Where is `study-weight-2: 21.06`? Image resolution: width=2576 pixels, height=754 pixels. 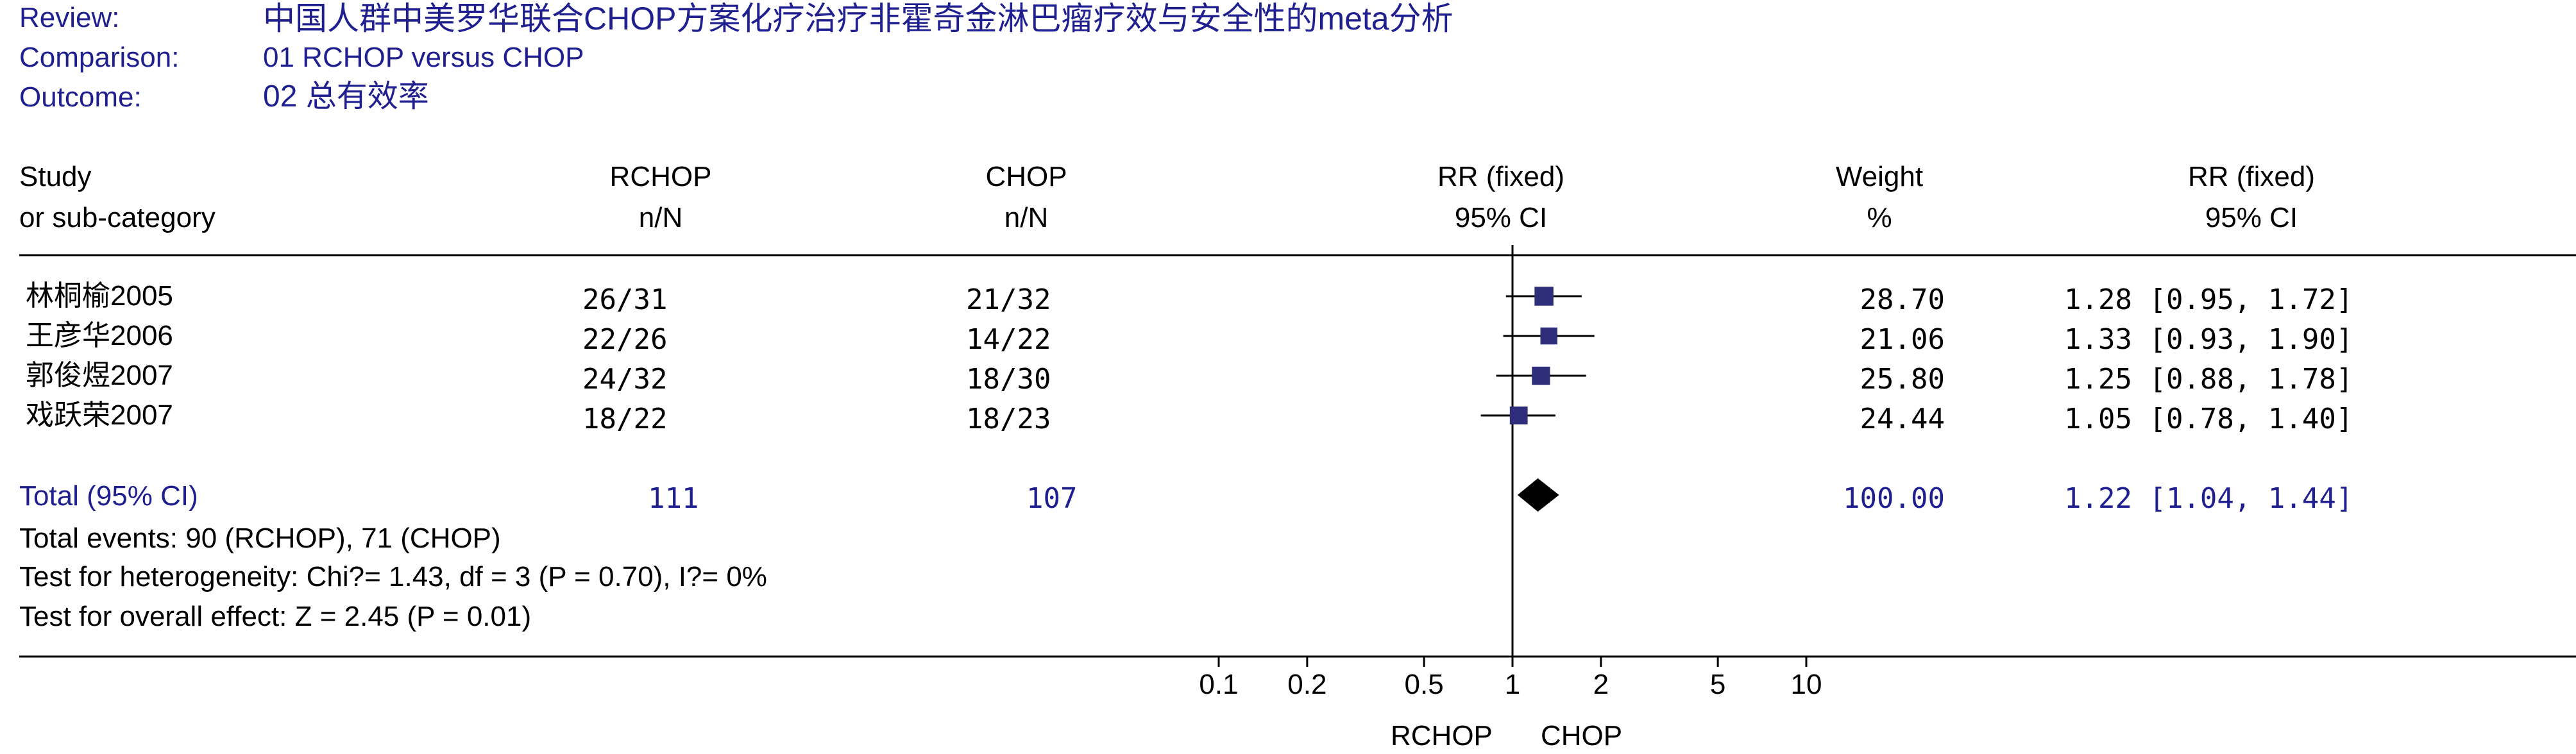 study-weight-2: 21.06 is located at coordinates (1902, 339).